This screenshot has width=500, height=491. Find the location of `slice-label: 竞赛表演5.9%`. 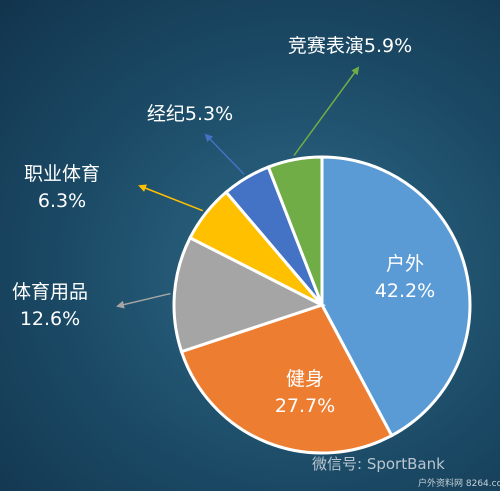

slice-label: 竞赛表演5.9% is located at coordinates (350, 46).